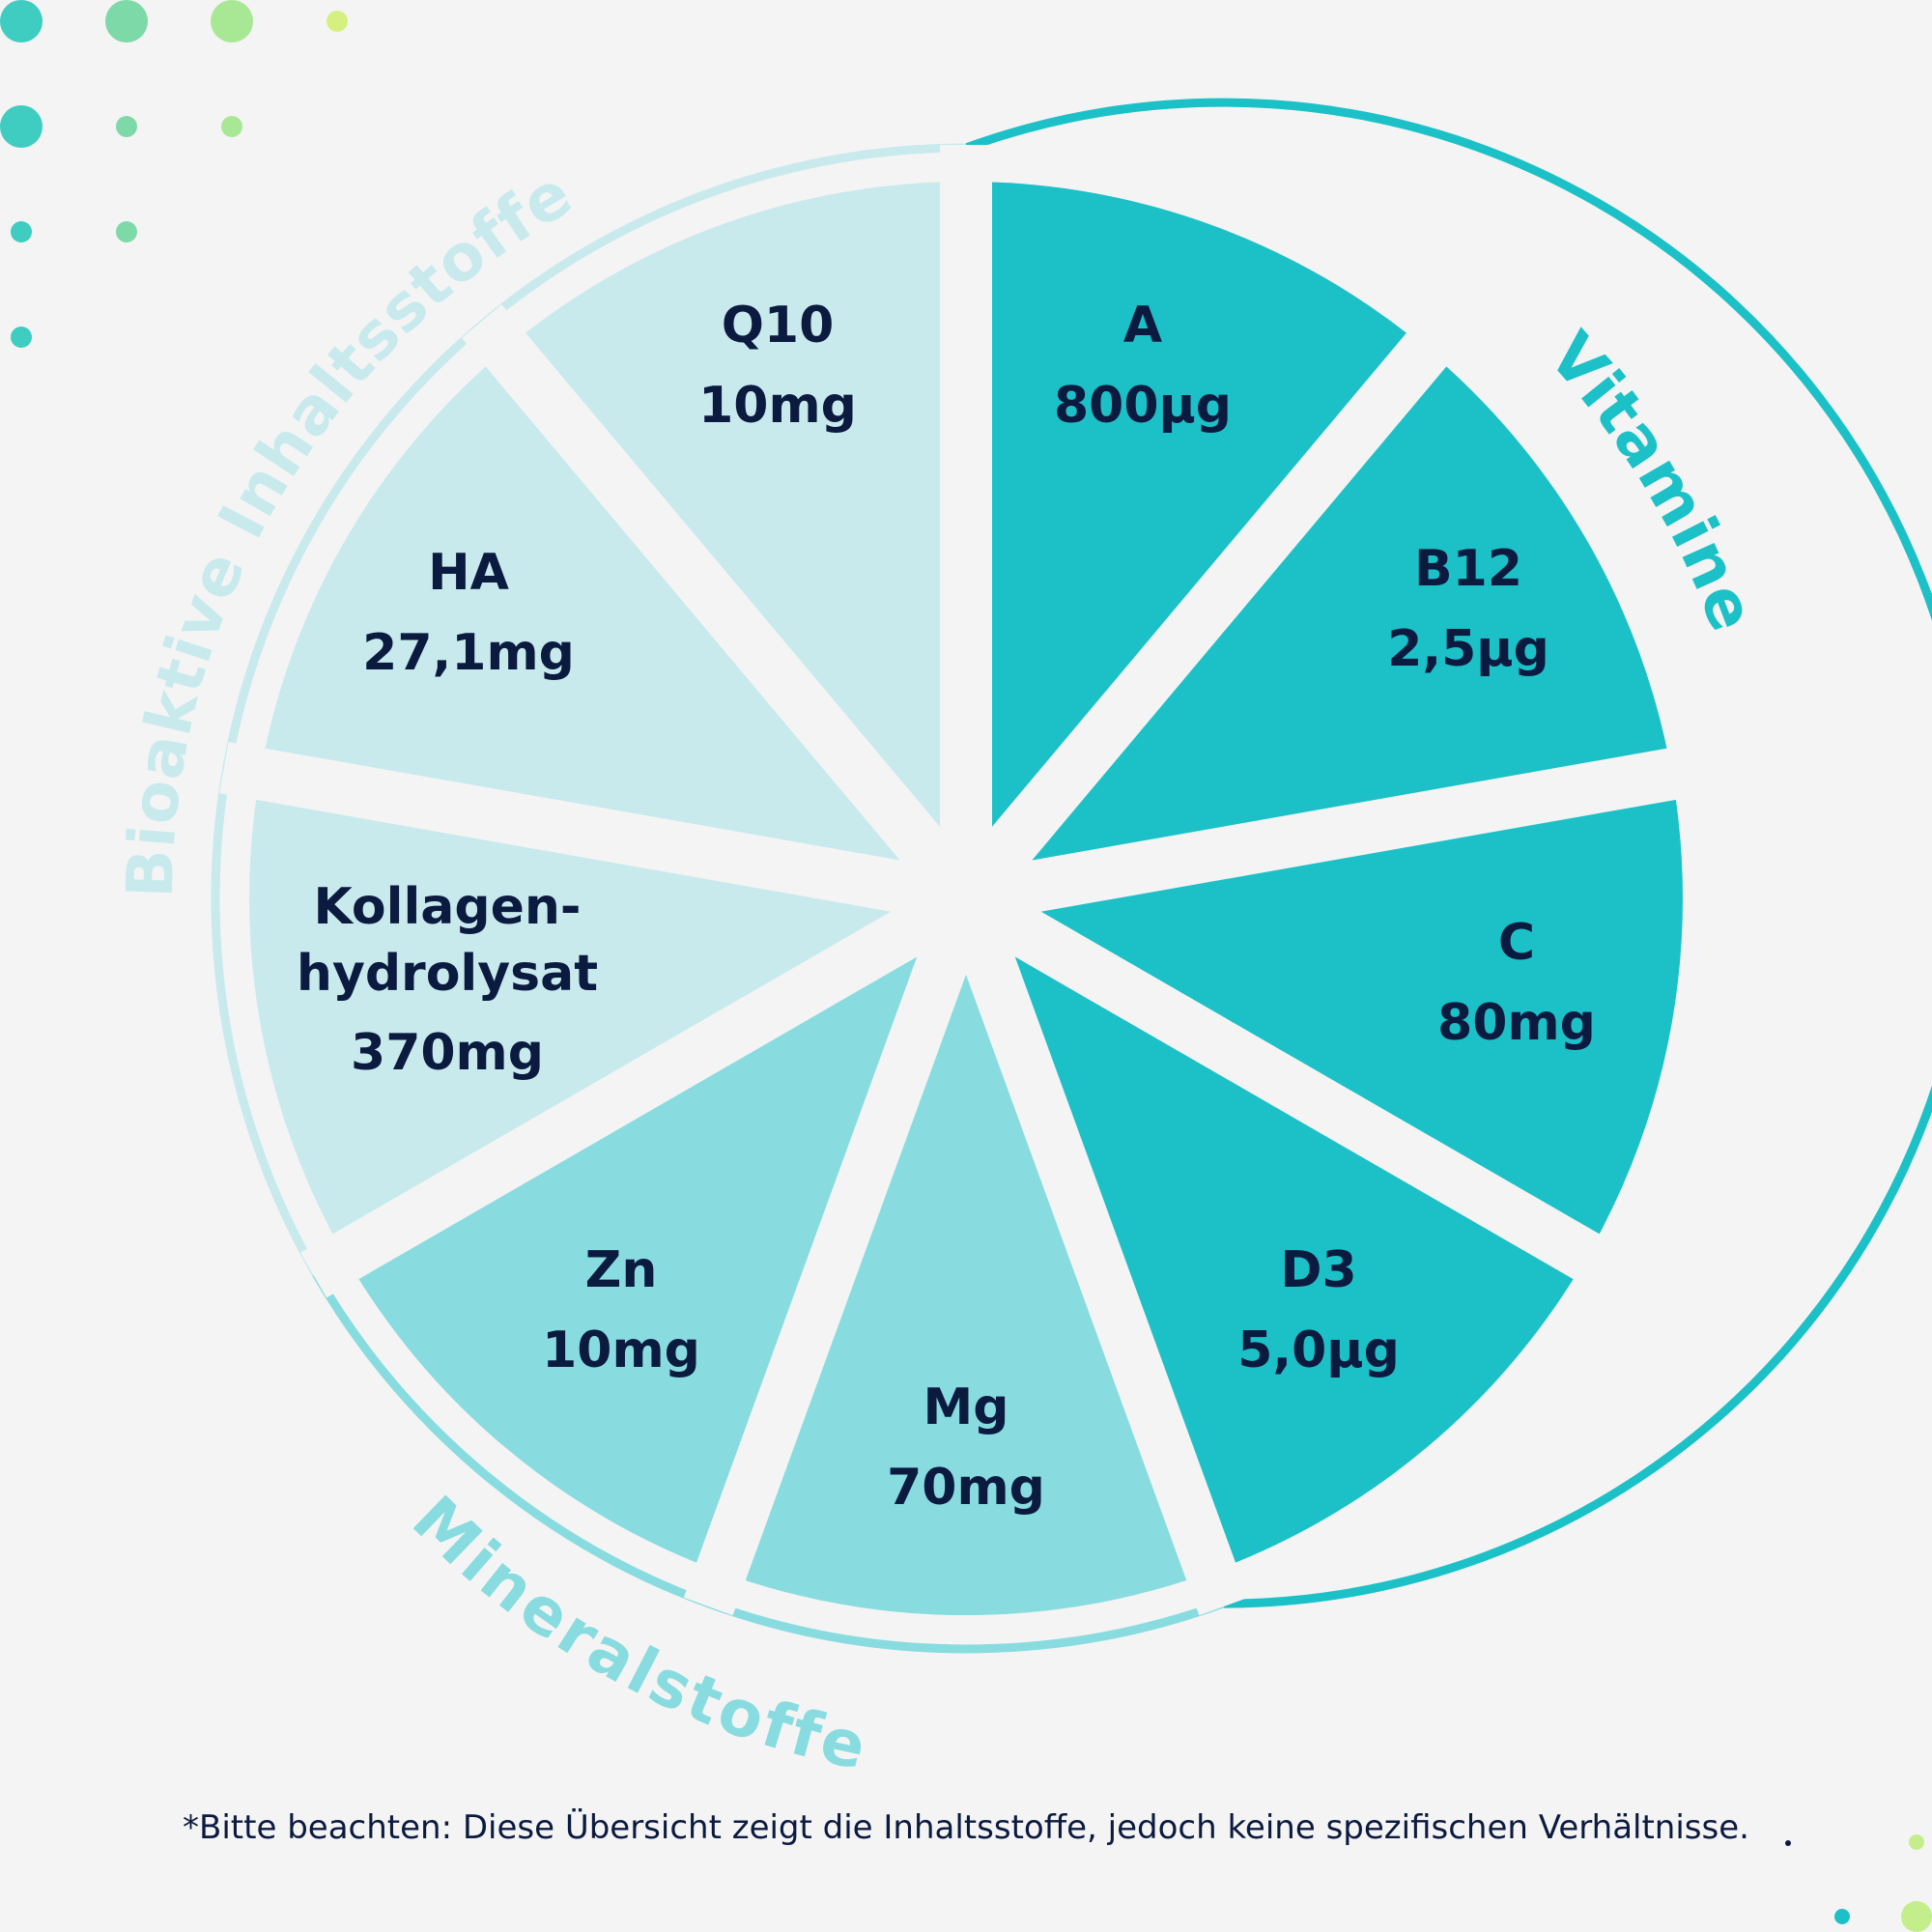 The width and height of the screenshot is (1932, 1932). I want to click on label-kollagen-name-2: hydrolysat, so click(447, 974).